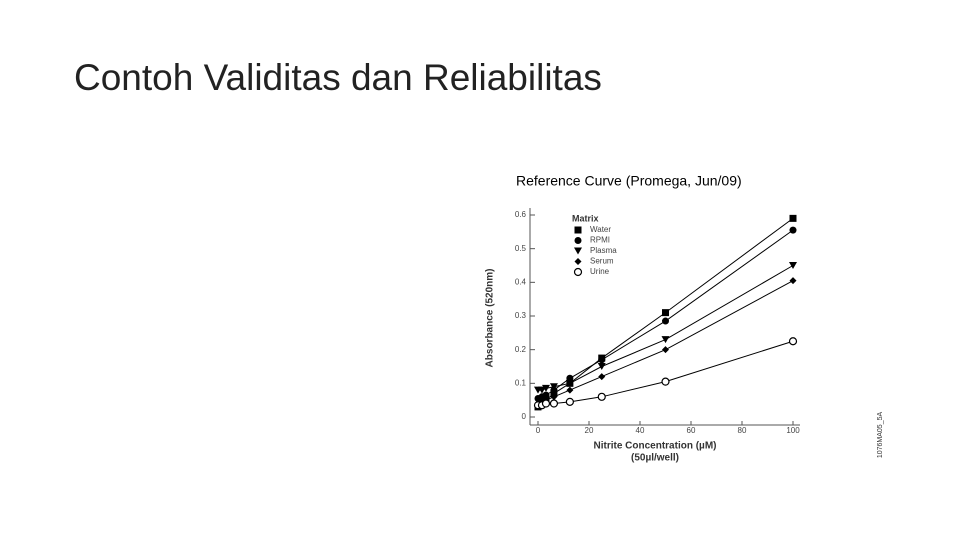 This screenshot has width=960, height=545. What do you see at coordinates (589, 430) in the screenshot?
I see `x-tick-label: 20` at bounding box center [589, 430].